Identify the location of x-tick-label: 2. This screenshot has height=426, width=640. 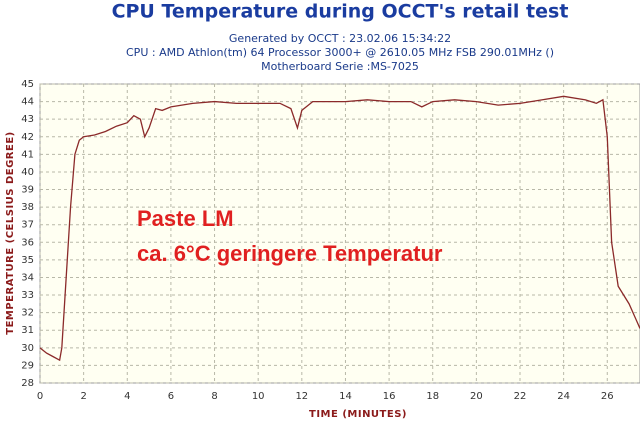
(83, 396).